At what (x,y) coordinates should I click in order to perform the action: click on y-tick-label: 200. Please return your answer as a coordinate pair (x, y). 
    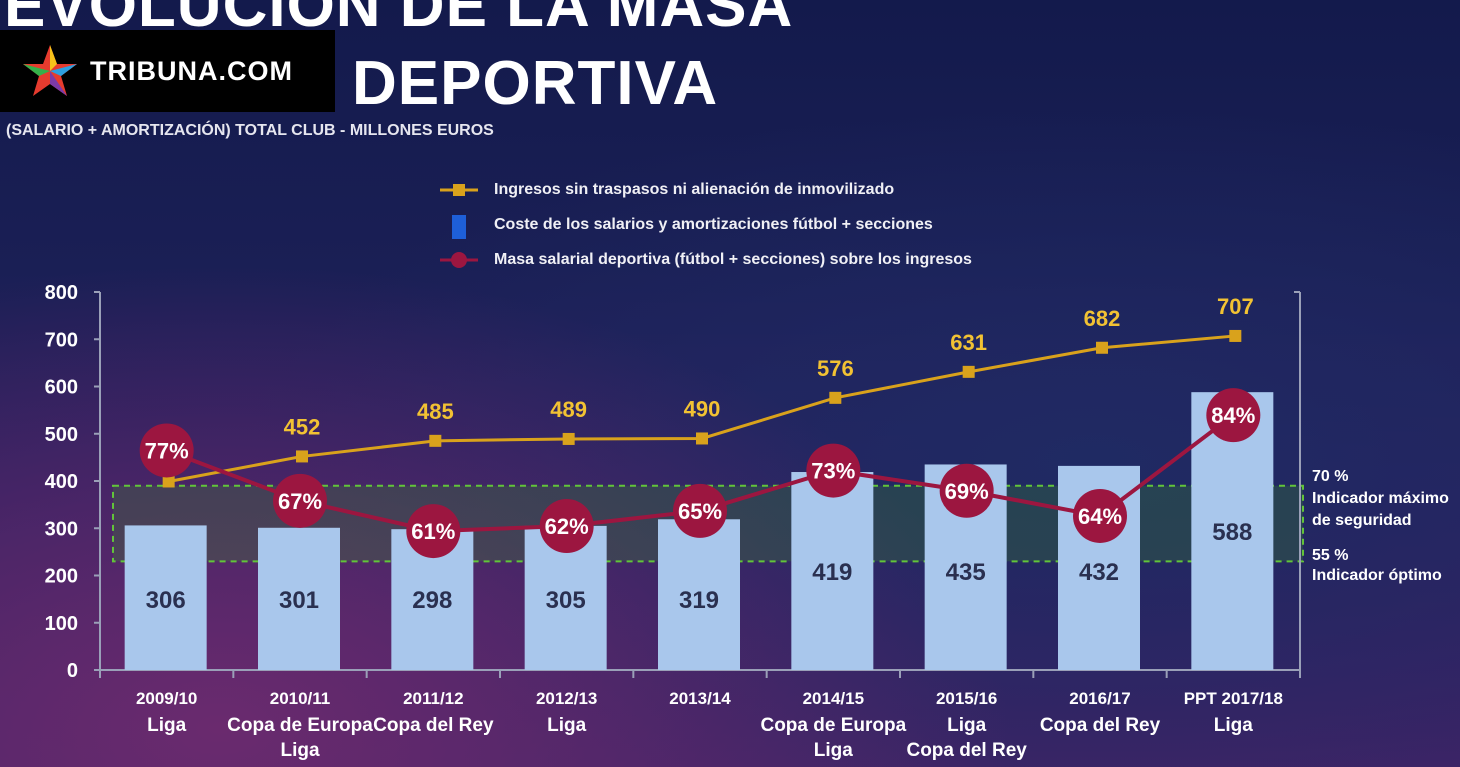
    Looking at the image, I should click on (61, 577).